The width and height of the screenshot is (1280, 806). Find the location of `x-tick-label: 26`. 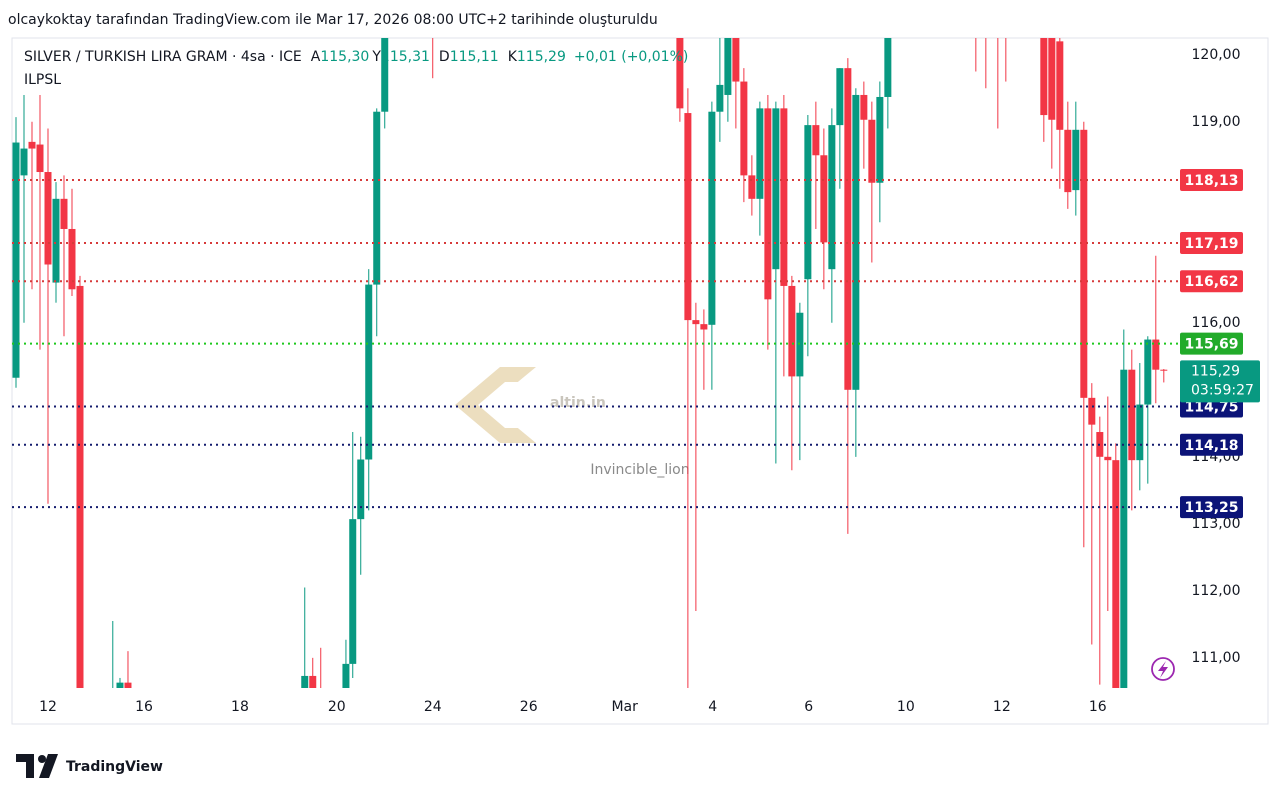

x-tick-label: 26 is located at coordinates (529, 707).